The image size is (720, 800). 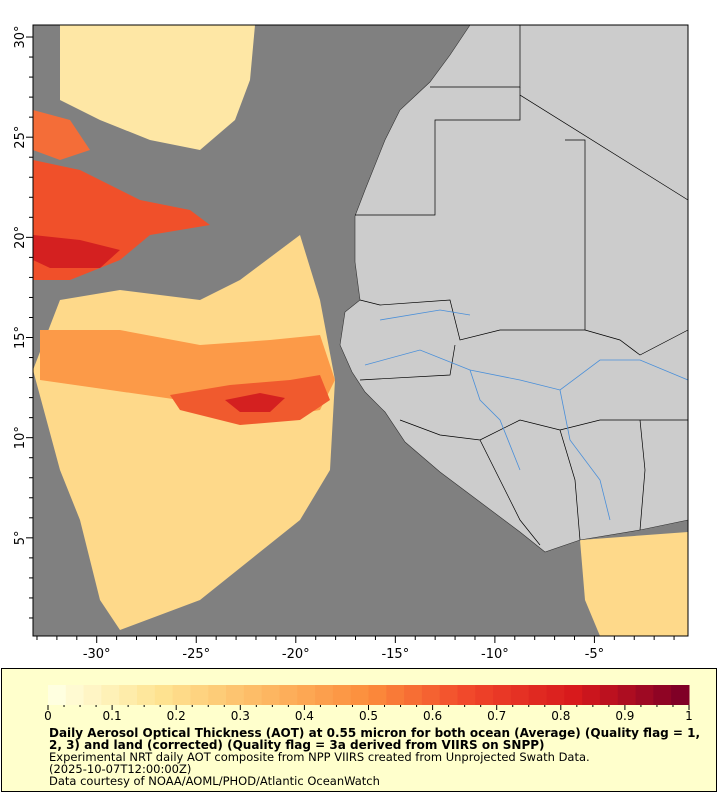 I want to click on aot-plume-upper, so click(x=61, y=135).